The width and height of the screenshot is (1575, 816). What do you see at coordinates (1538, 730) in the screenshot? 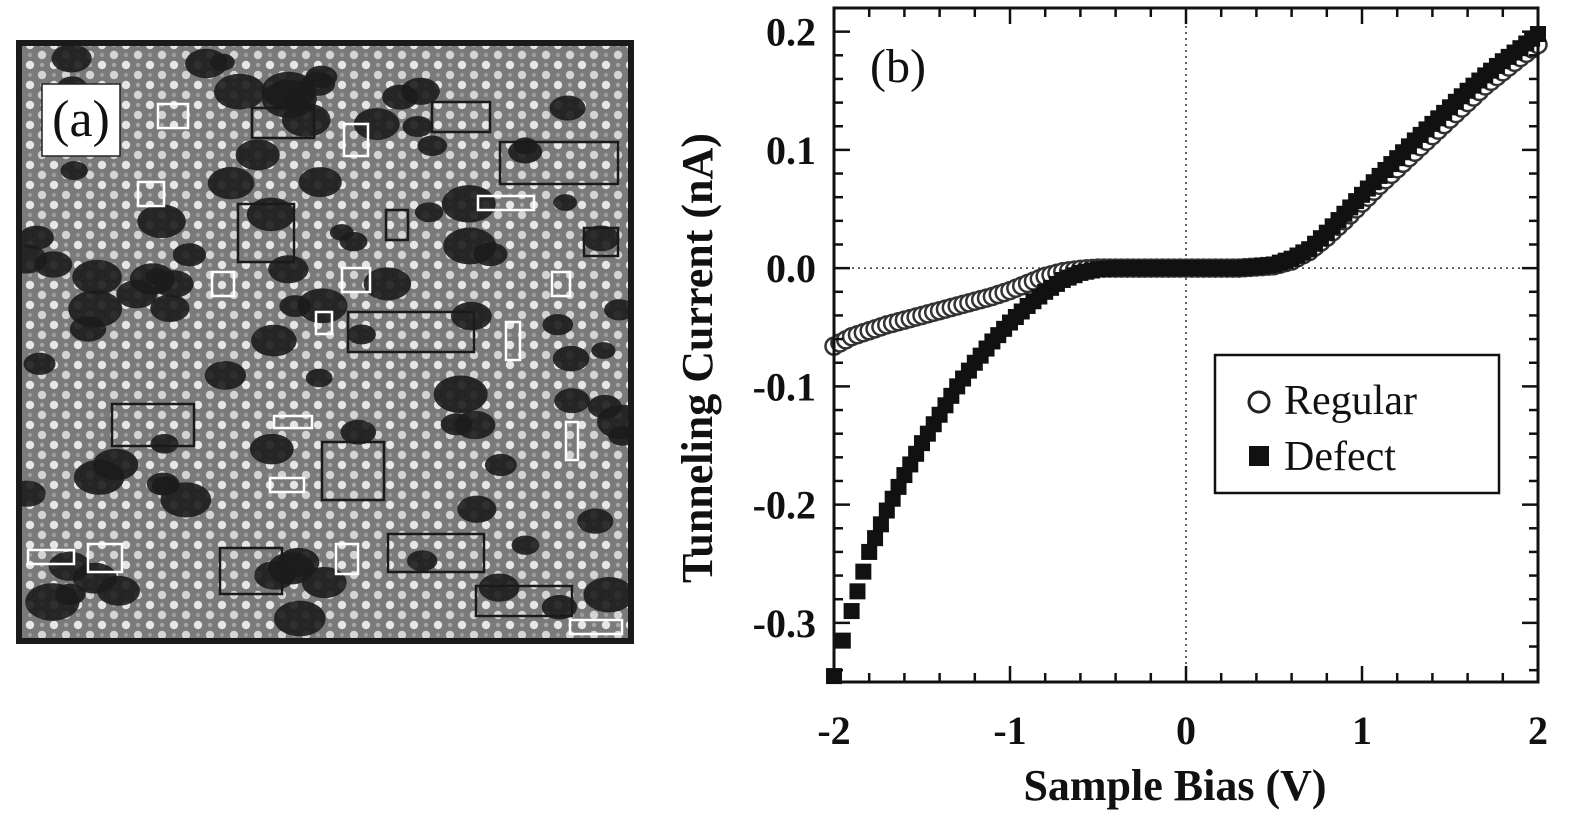
I see `x-tick-label: 2` at bounding box center [1538, 730].